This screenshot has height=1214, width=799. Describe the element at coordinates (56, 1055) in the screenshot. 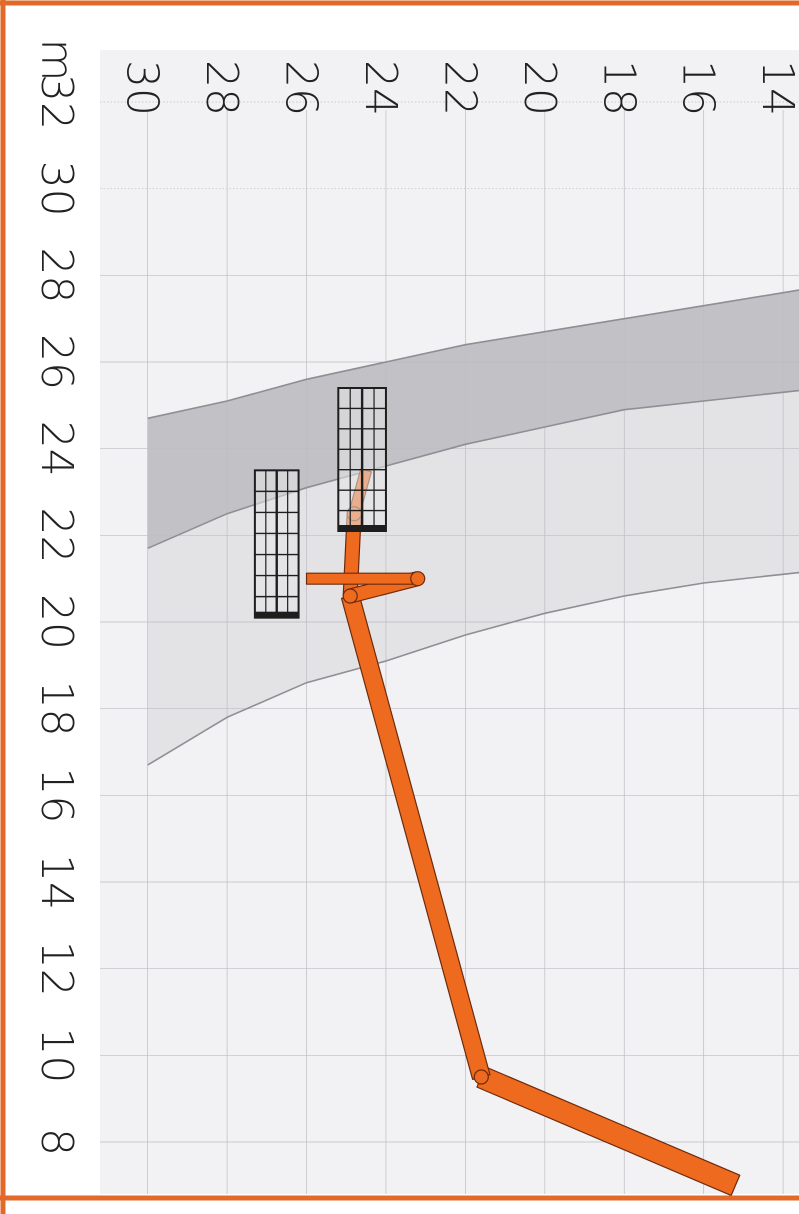

I see `outreach-tick-label: 10` at that location.